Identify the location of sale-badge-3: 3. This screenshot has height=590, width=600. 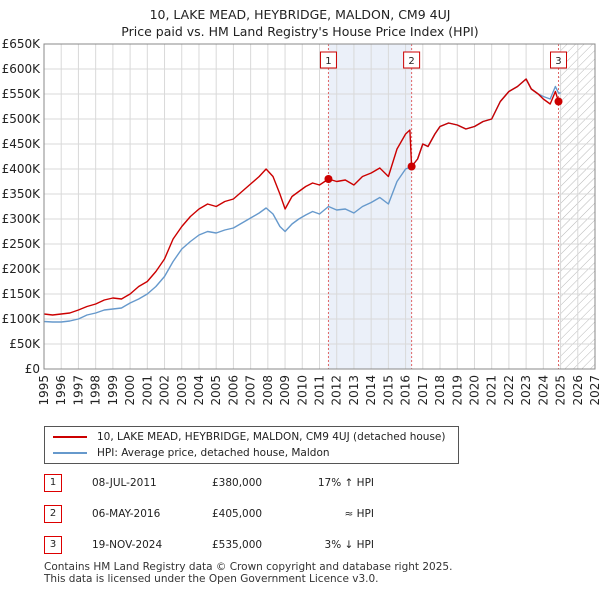
(53, 545).